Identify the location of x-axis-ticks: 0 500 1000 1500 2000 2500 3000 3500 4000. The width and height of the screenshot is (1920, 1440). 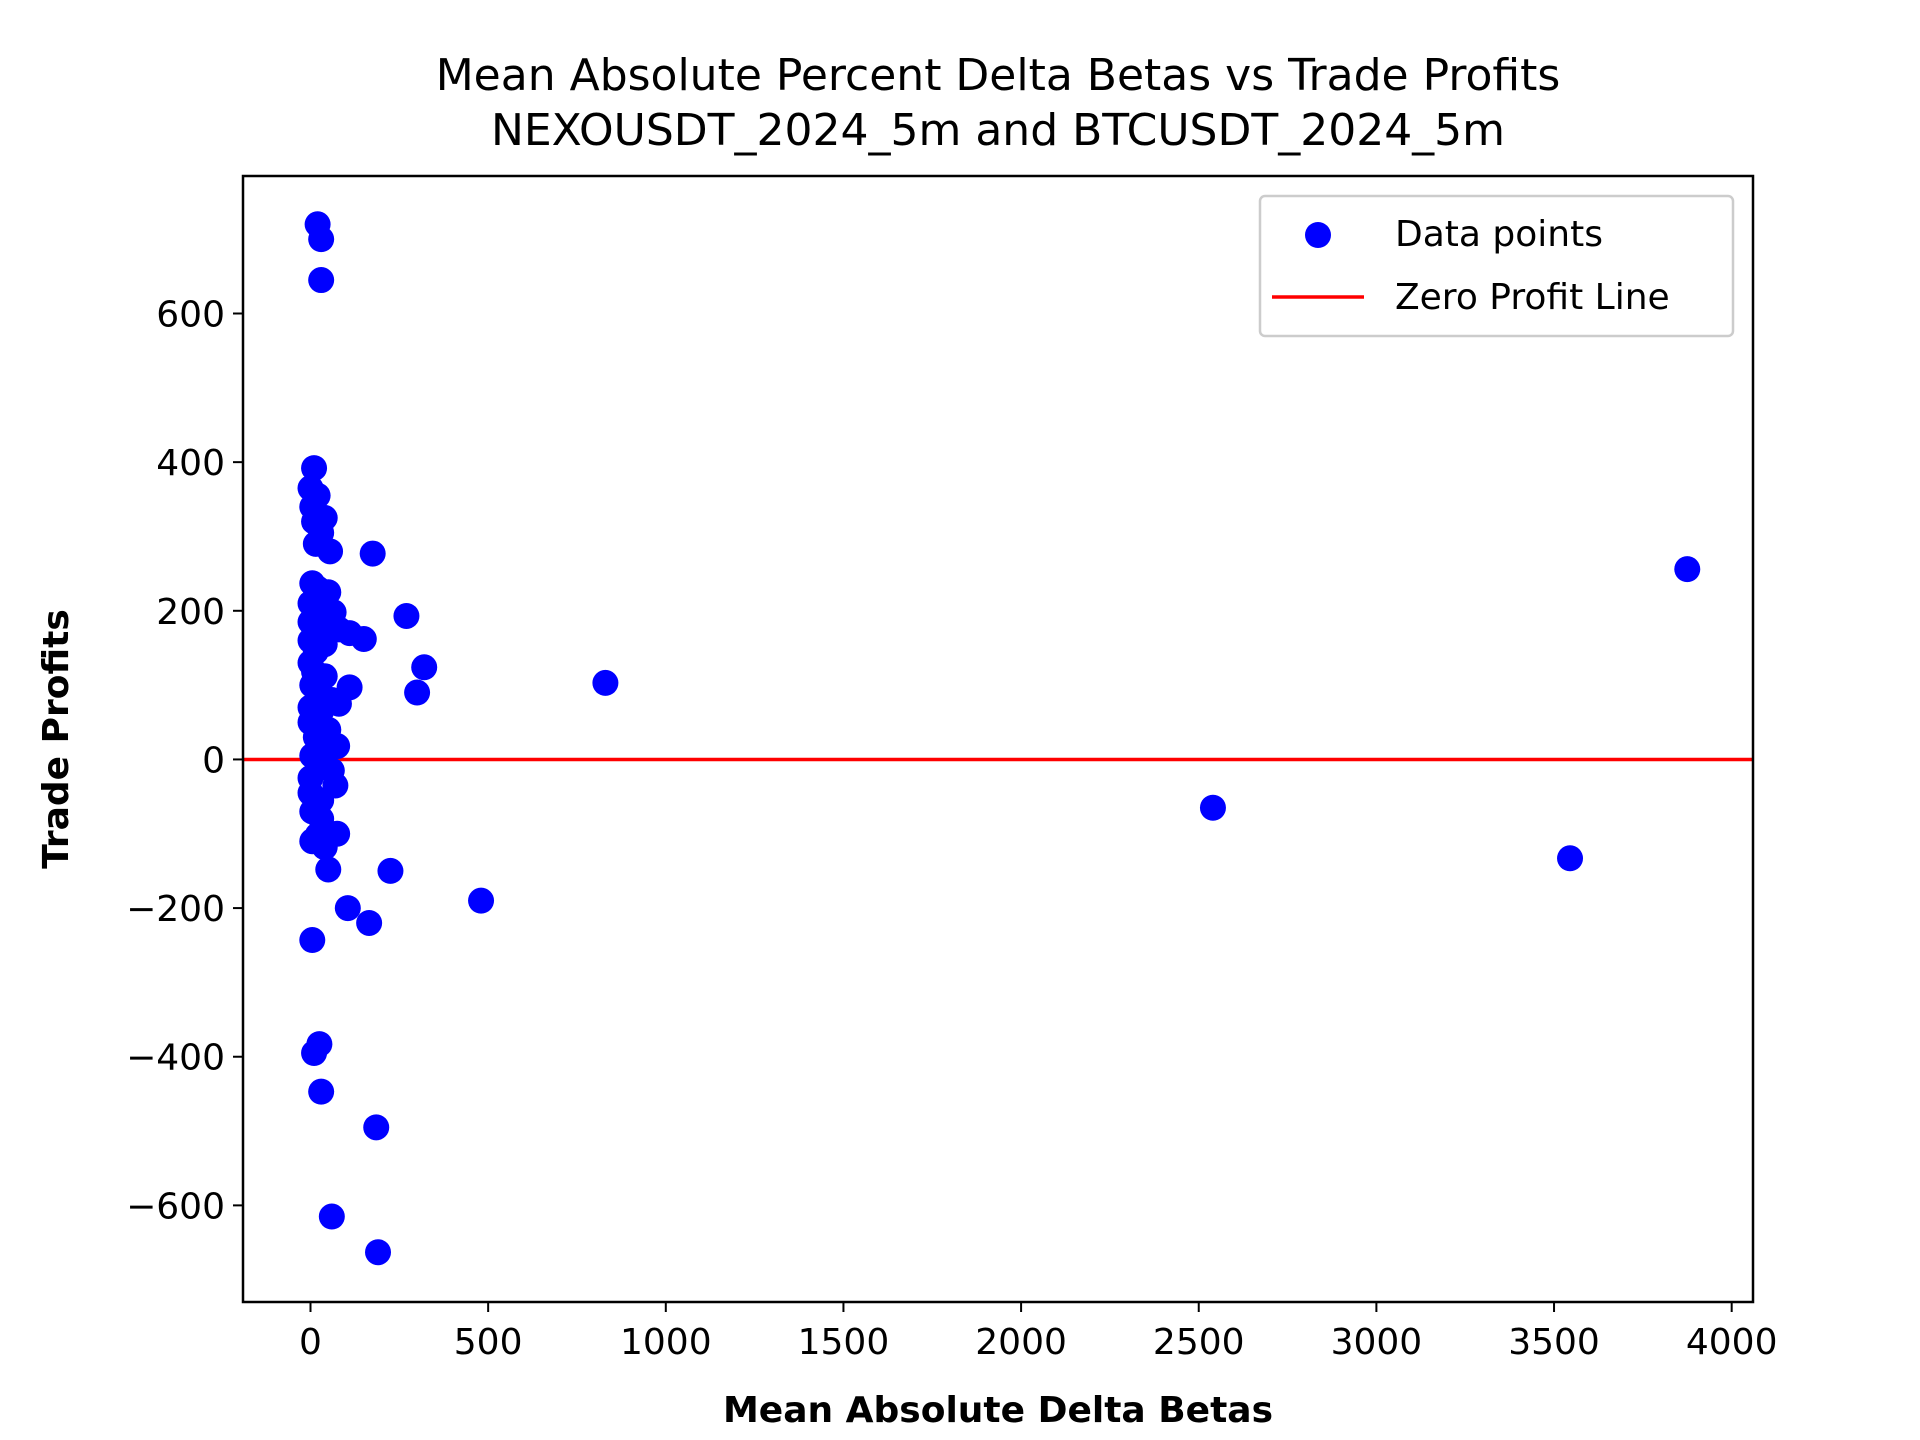
(1038, 1332).